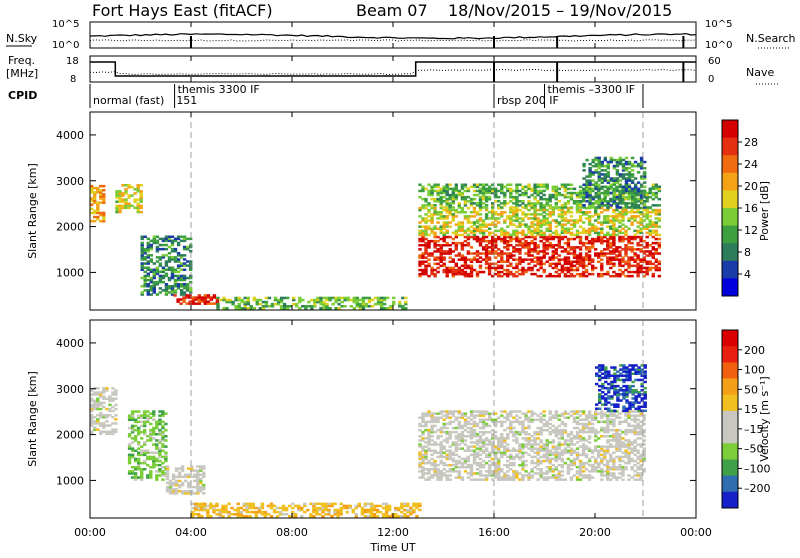 The width and height of the screenshot is (800, 558). Describe the element at coordinates (592, 89) in the screenshot. I see `cpid-segment: themis –3300 IF` at that location.